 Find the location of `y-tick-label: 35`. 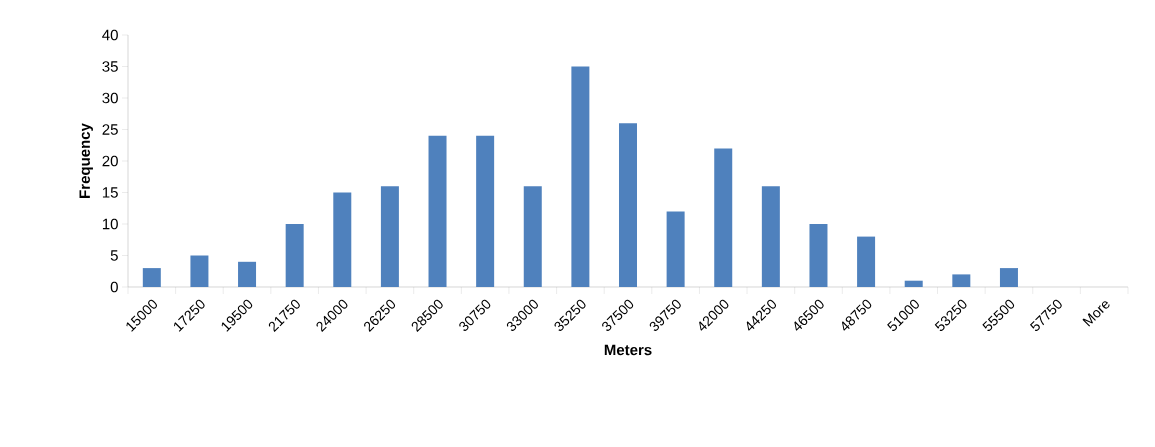

y-tick-label: 35 is located at coordinates (110, 66).